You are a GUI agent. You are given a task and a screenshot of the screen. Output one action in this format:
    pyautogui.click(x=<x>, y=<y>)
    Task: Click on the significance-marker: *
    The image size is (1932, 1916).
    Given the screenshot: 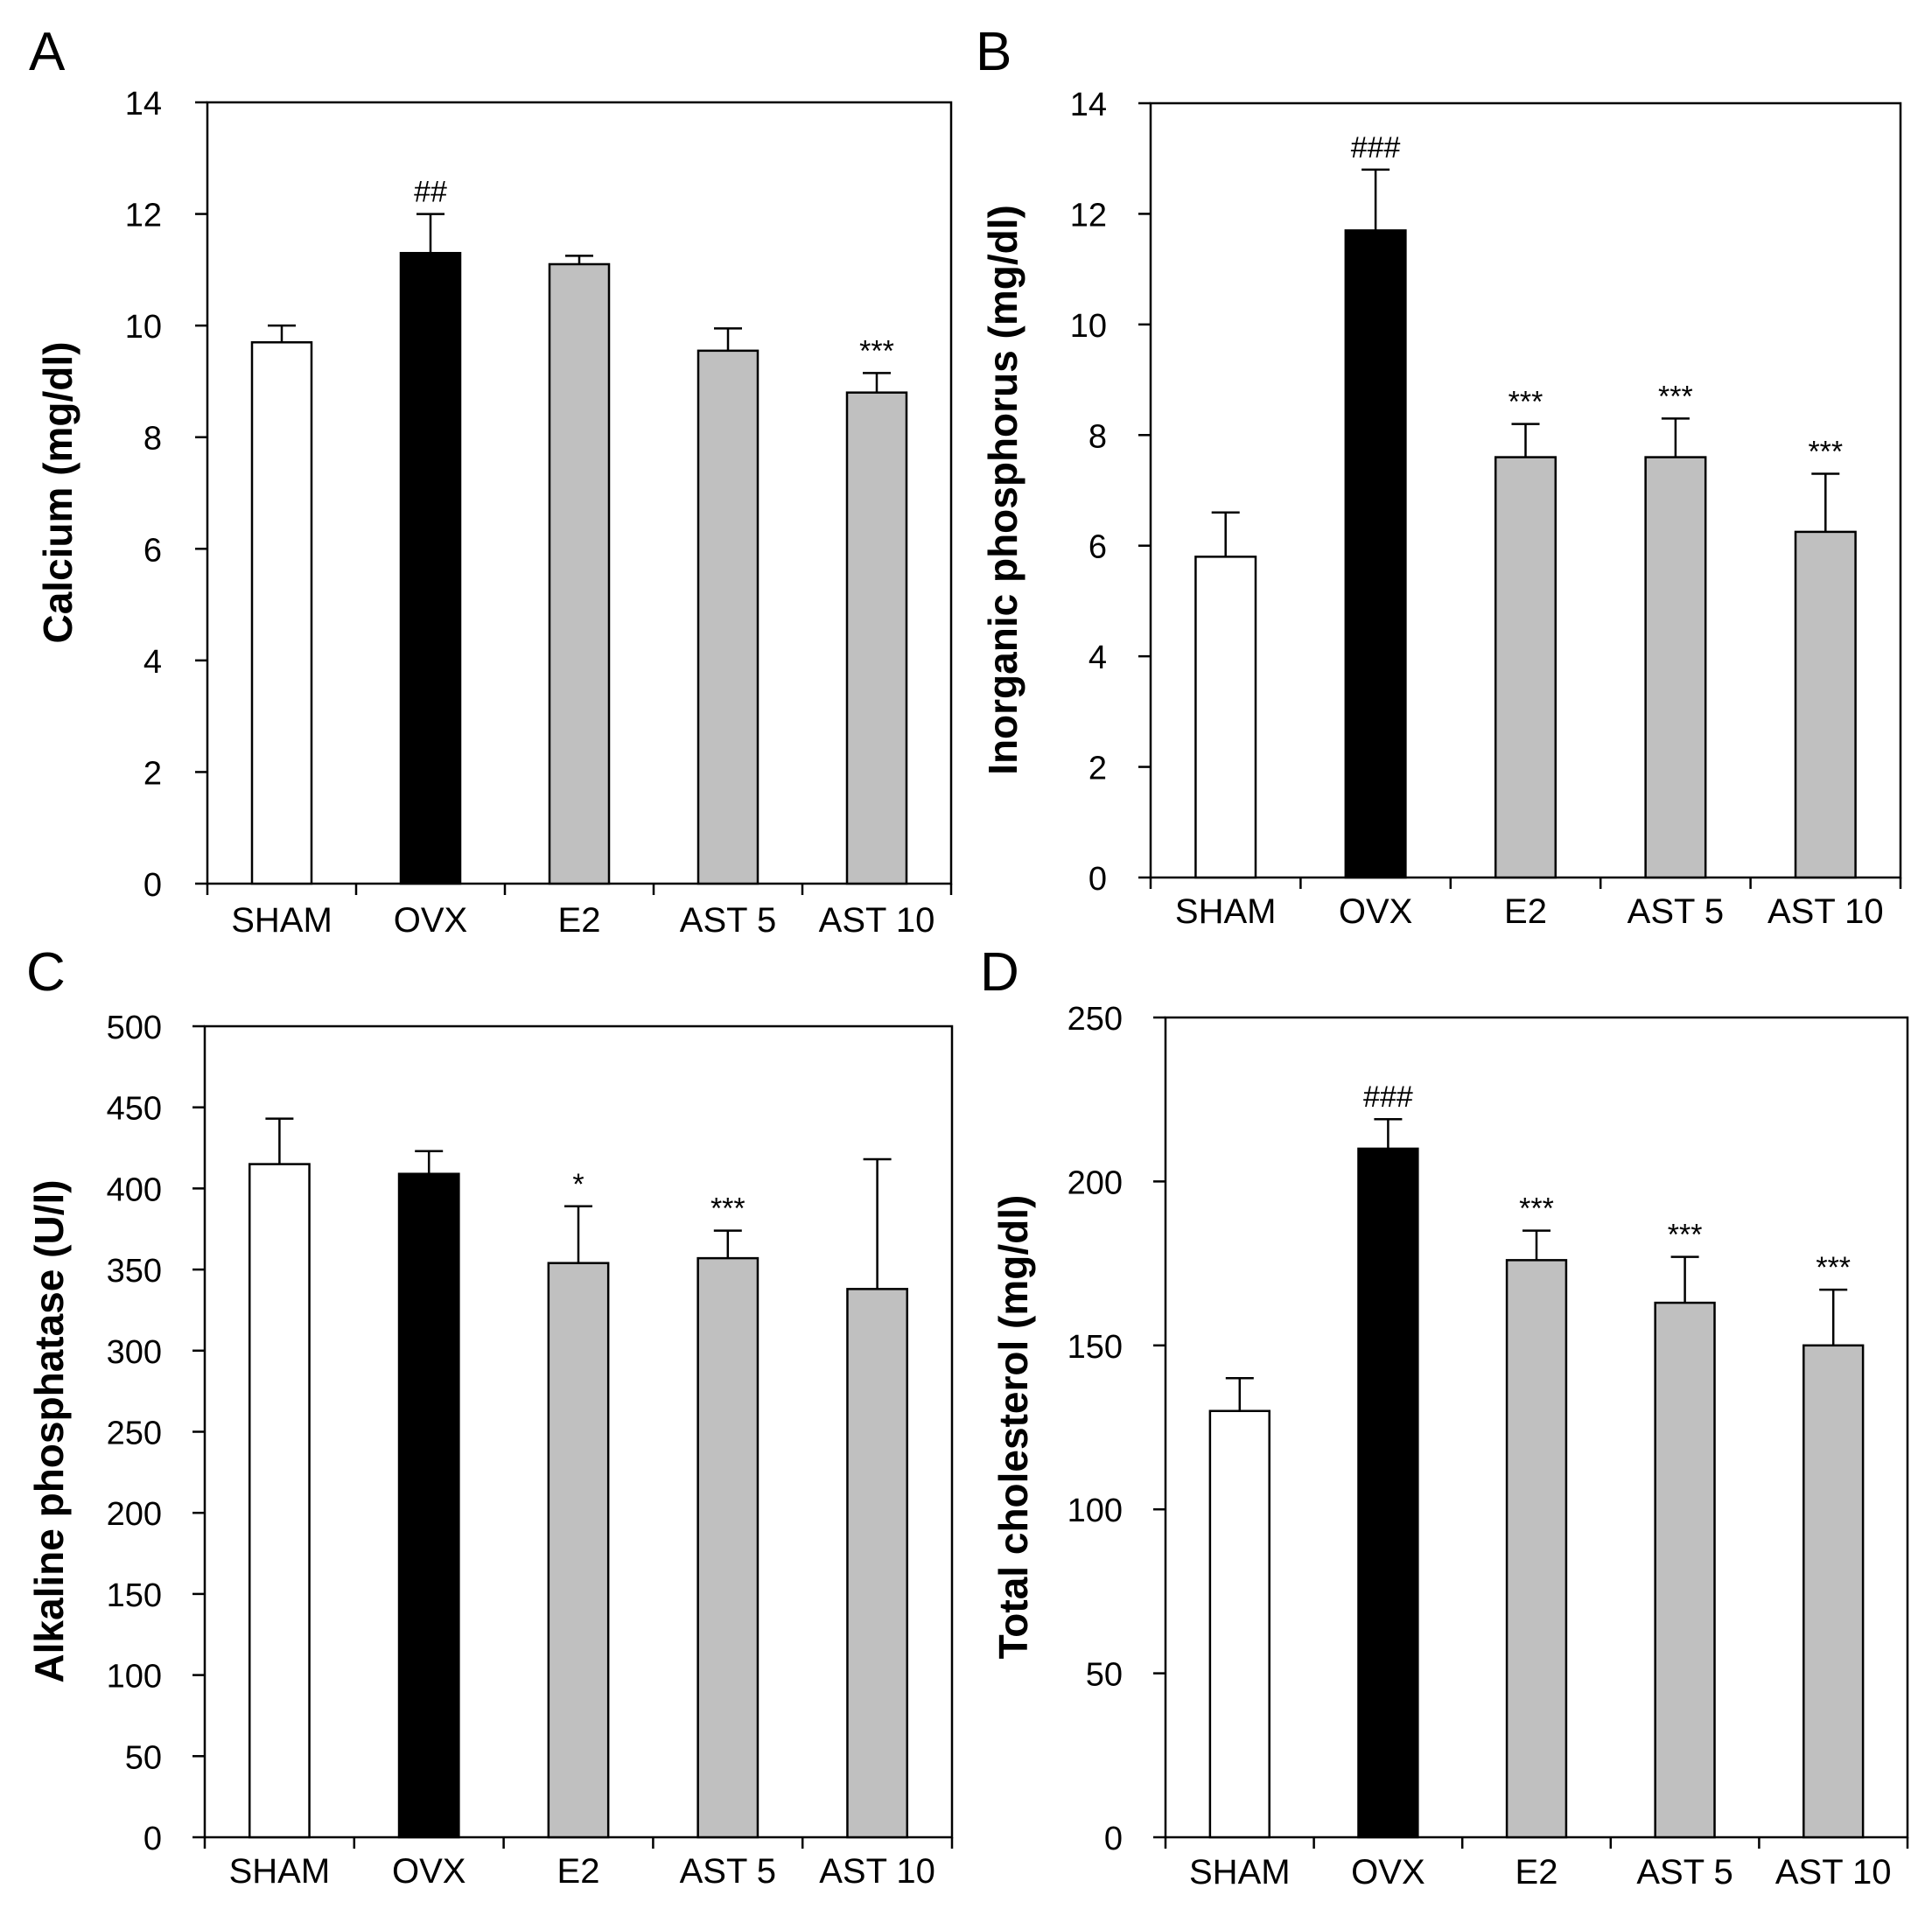 What is the action you would take?
    pyautogui.click(x=578, y=1184)
    